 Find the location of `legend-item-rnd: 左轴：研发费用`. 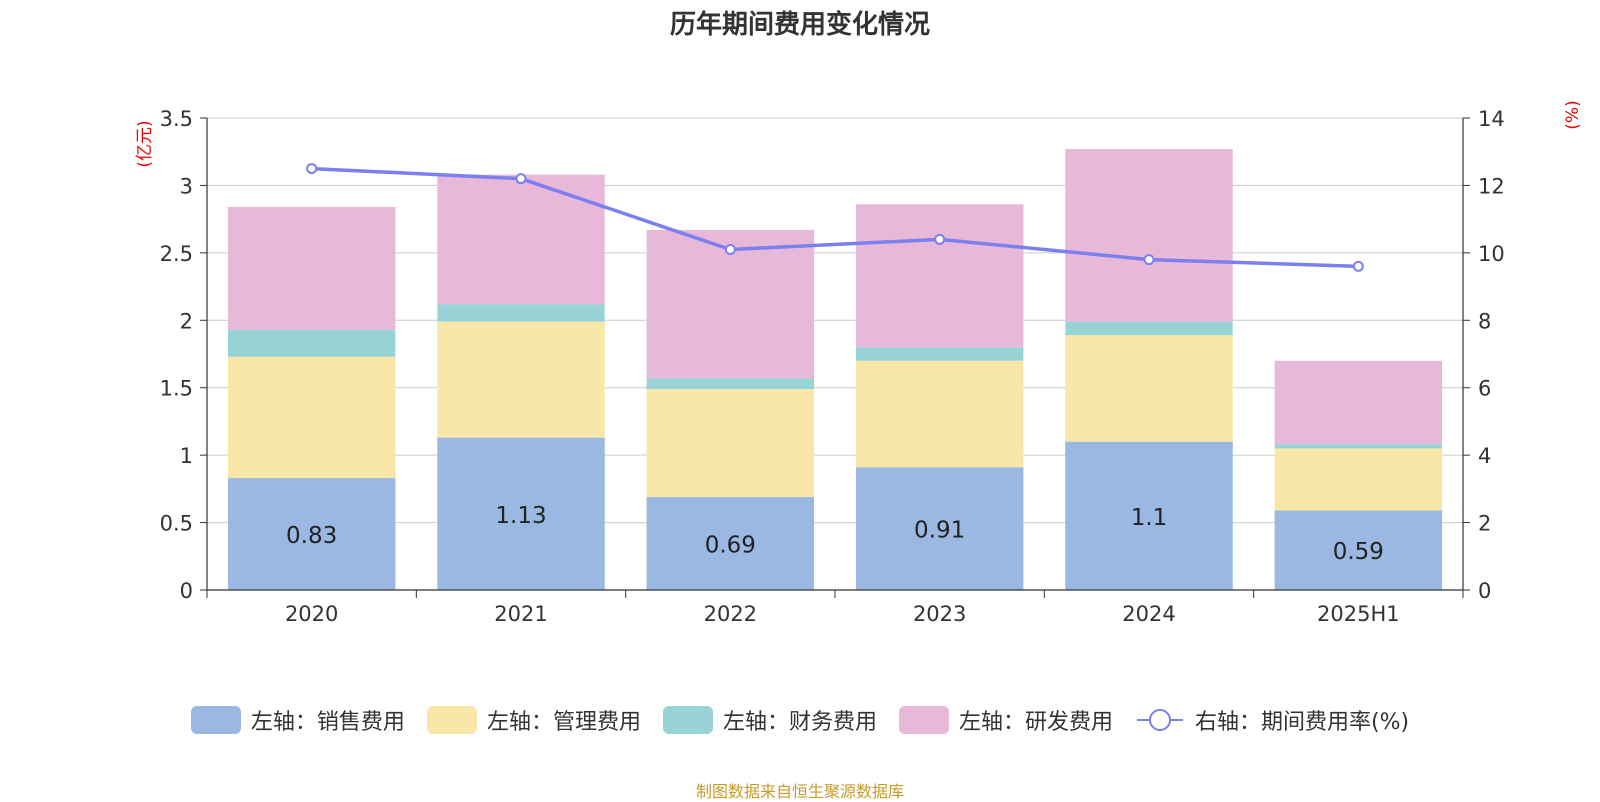

legend-item-rnd: 左轴：研发费用 is located at coordinates (1005, 720).